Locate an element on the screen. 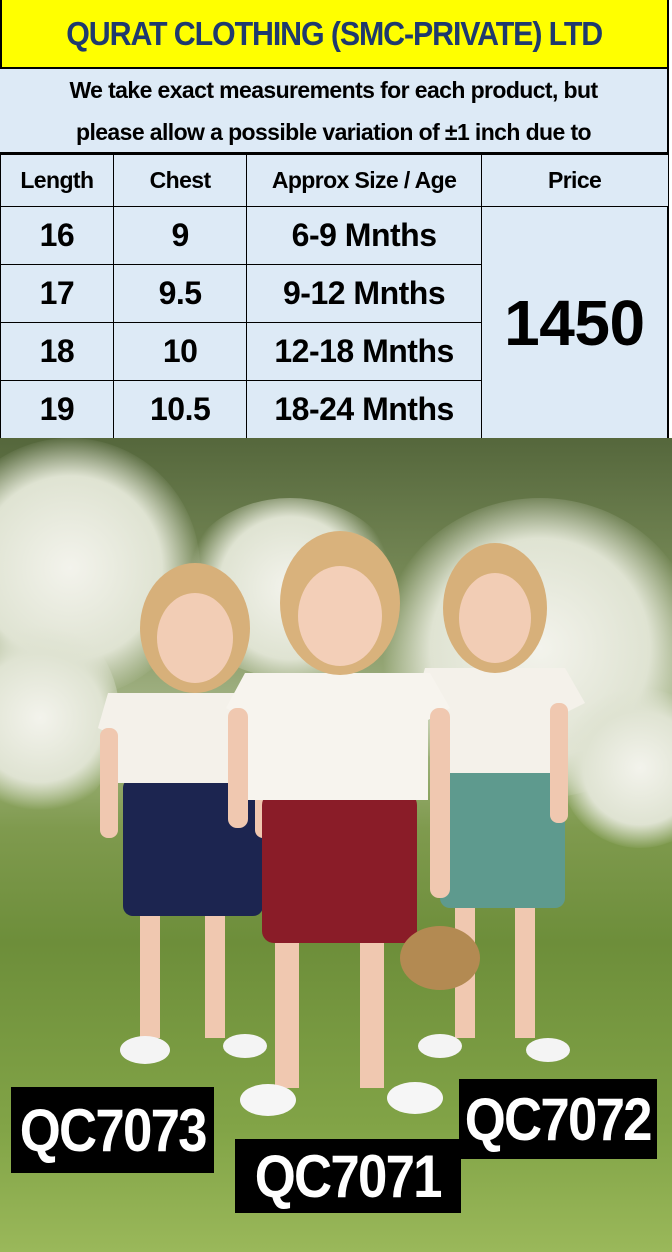 This screenshot has width=672, height=1252. table-header-row: Length Chest Approx Size / Age Price is located at coordinates (334, 180).